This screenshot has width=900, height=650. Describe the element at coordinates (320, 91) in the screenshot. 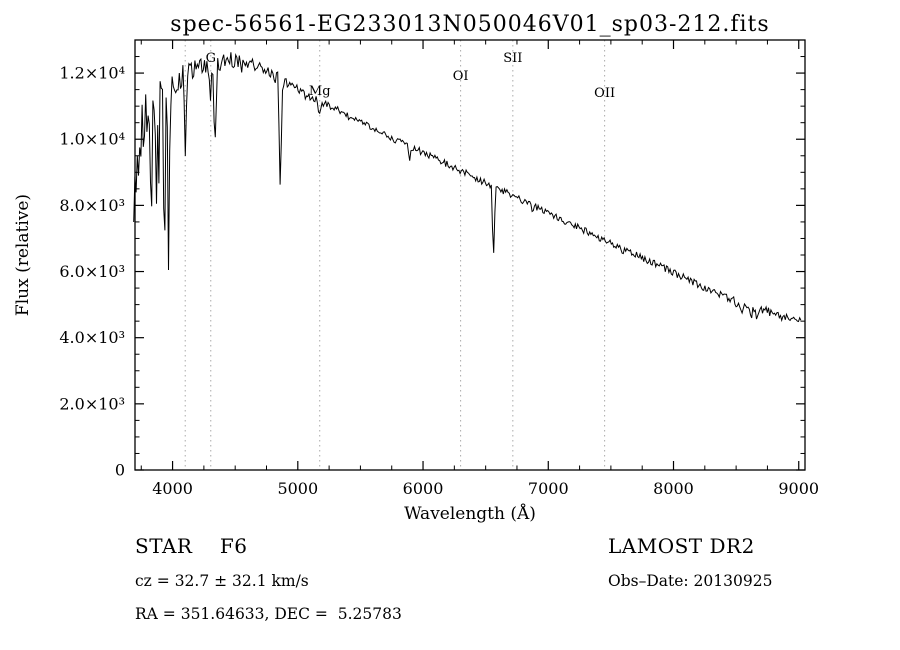

I see `line-marker-label: Mg` at that location.